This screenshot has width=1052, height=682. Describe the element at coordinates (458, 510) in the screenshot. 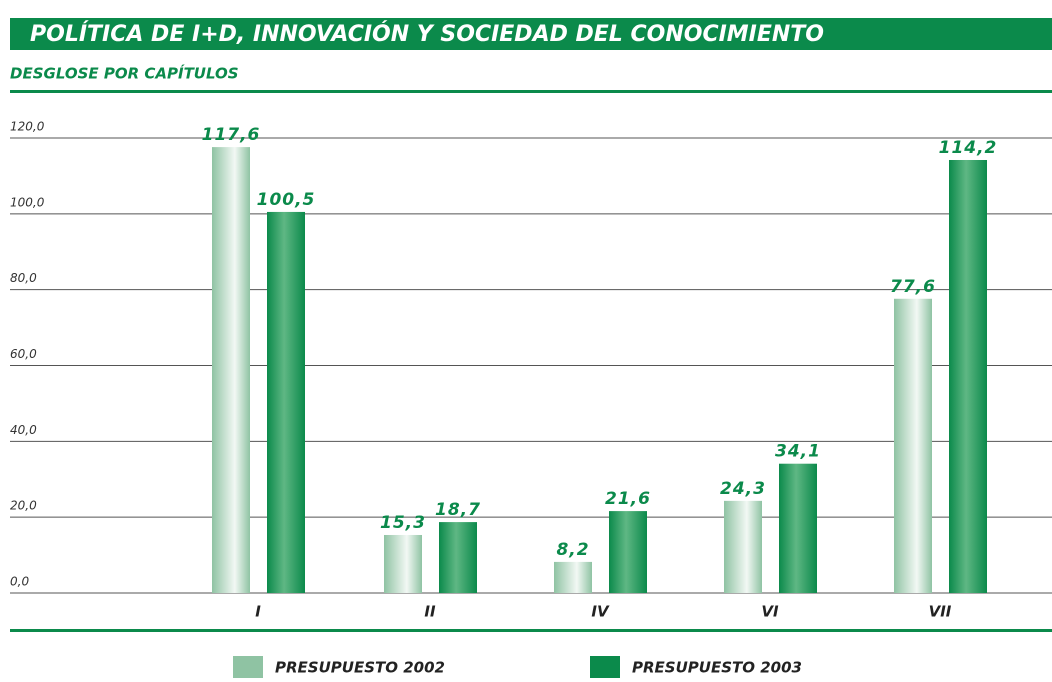

I see `data-label: 18,7` at that location.